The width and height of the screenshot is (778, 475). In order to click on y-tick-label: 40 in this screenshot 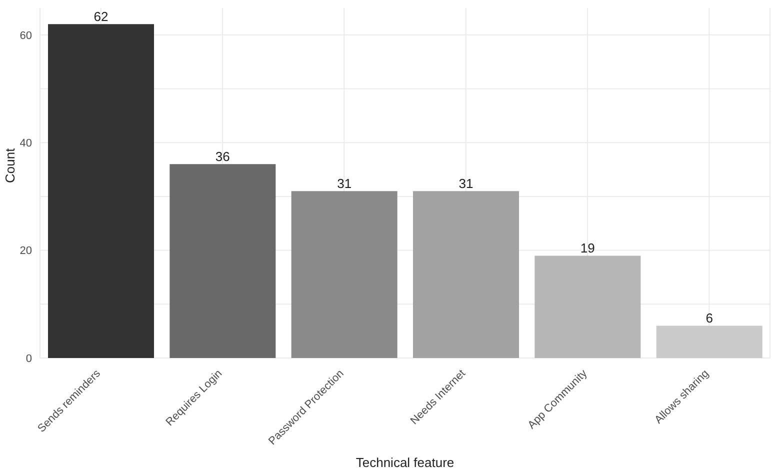, I will do `click(26, 144)`.